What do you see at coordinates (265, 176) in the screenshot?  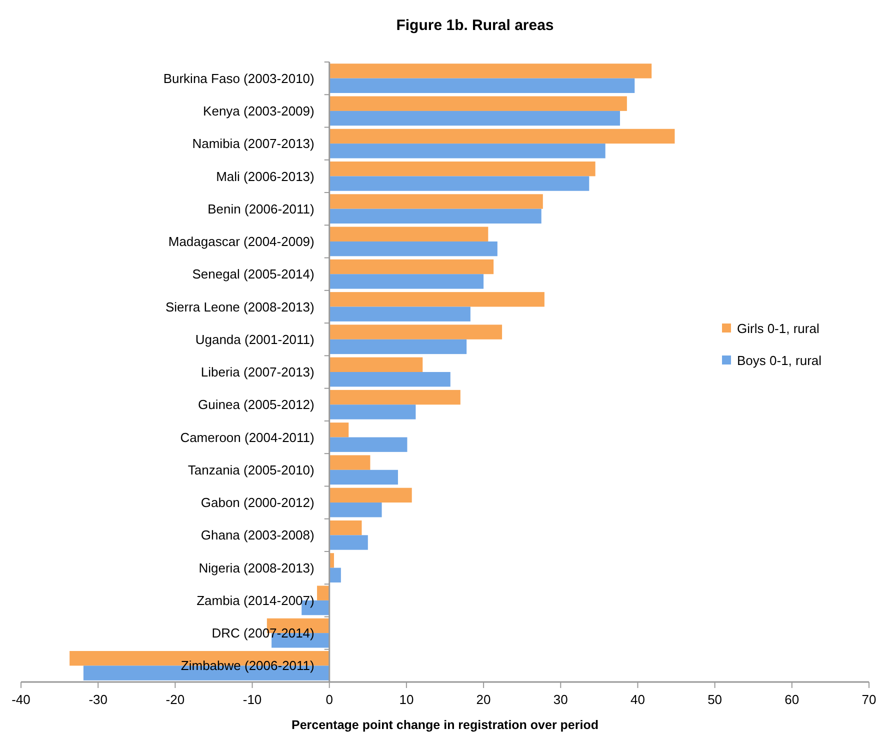 I see `y-tick-label: Mali (2006-2013)` at bounding box center [265, 176].